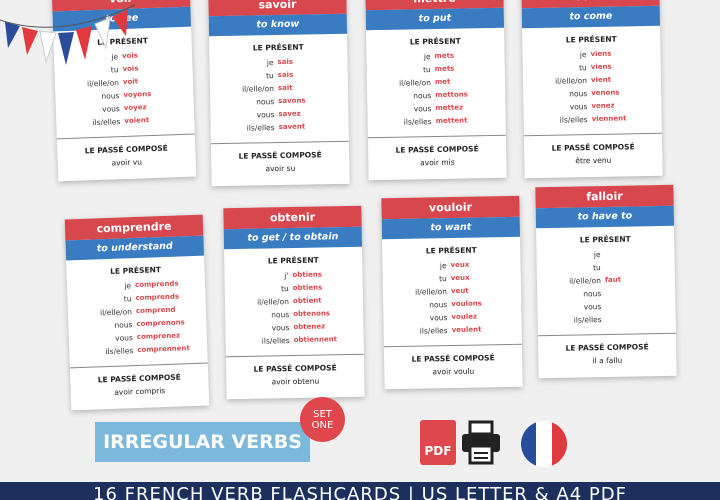  What do you see at coordinates (593, 160) in the screenshot?
I see `past-form: être venu` at bounding box center [593, 160].